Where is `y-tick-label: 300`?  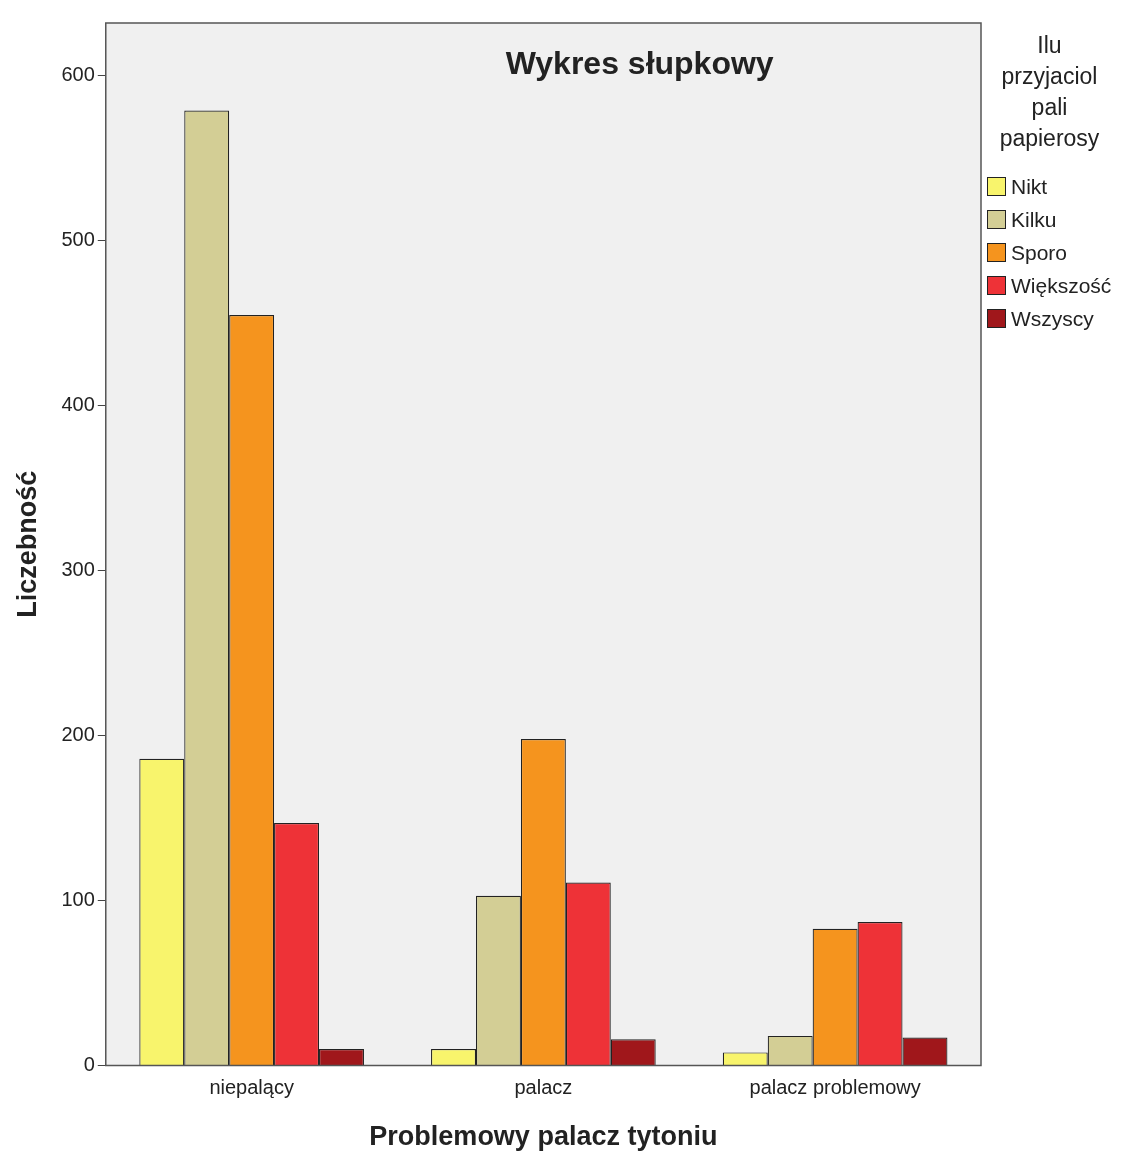
y-tick-label: 300 is located at coordinates (78, 569).